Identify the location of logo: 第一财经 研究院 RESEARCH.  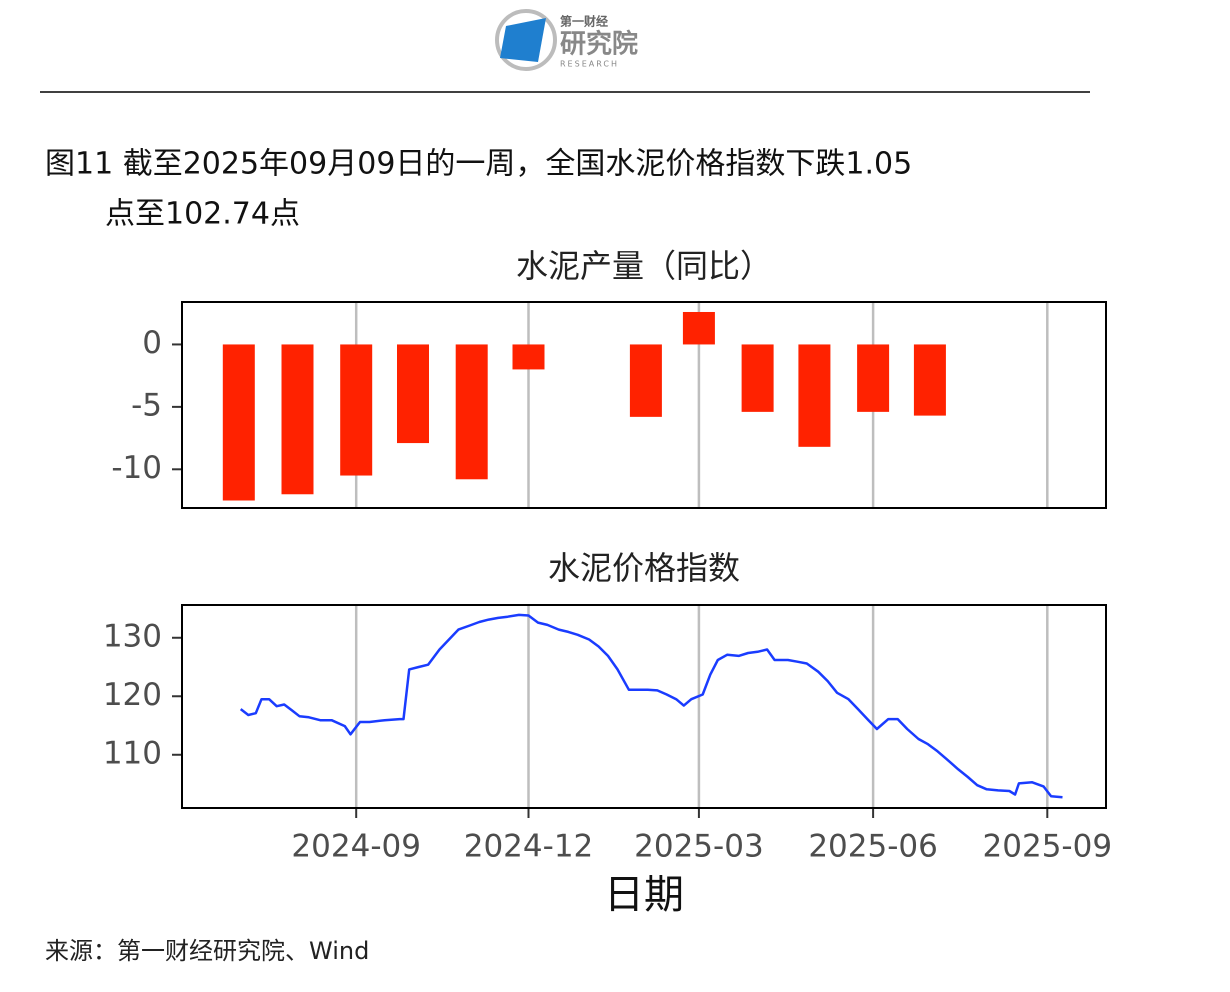
(566, 40).